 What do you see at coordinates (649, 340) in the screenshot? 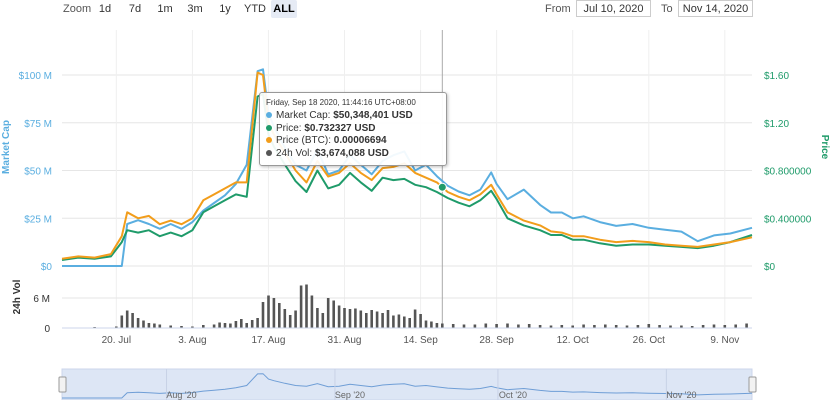
I see `x-tick-label: 26. Oct` at bounding box center [649, 340].